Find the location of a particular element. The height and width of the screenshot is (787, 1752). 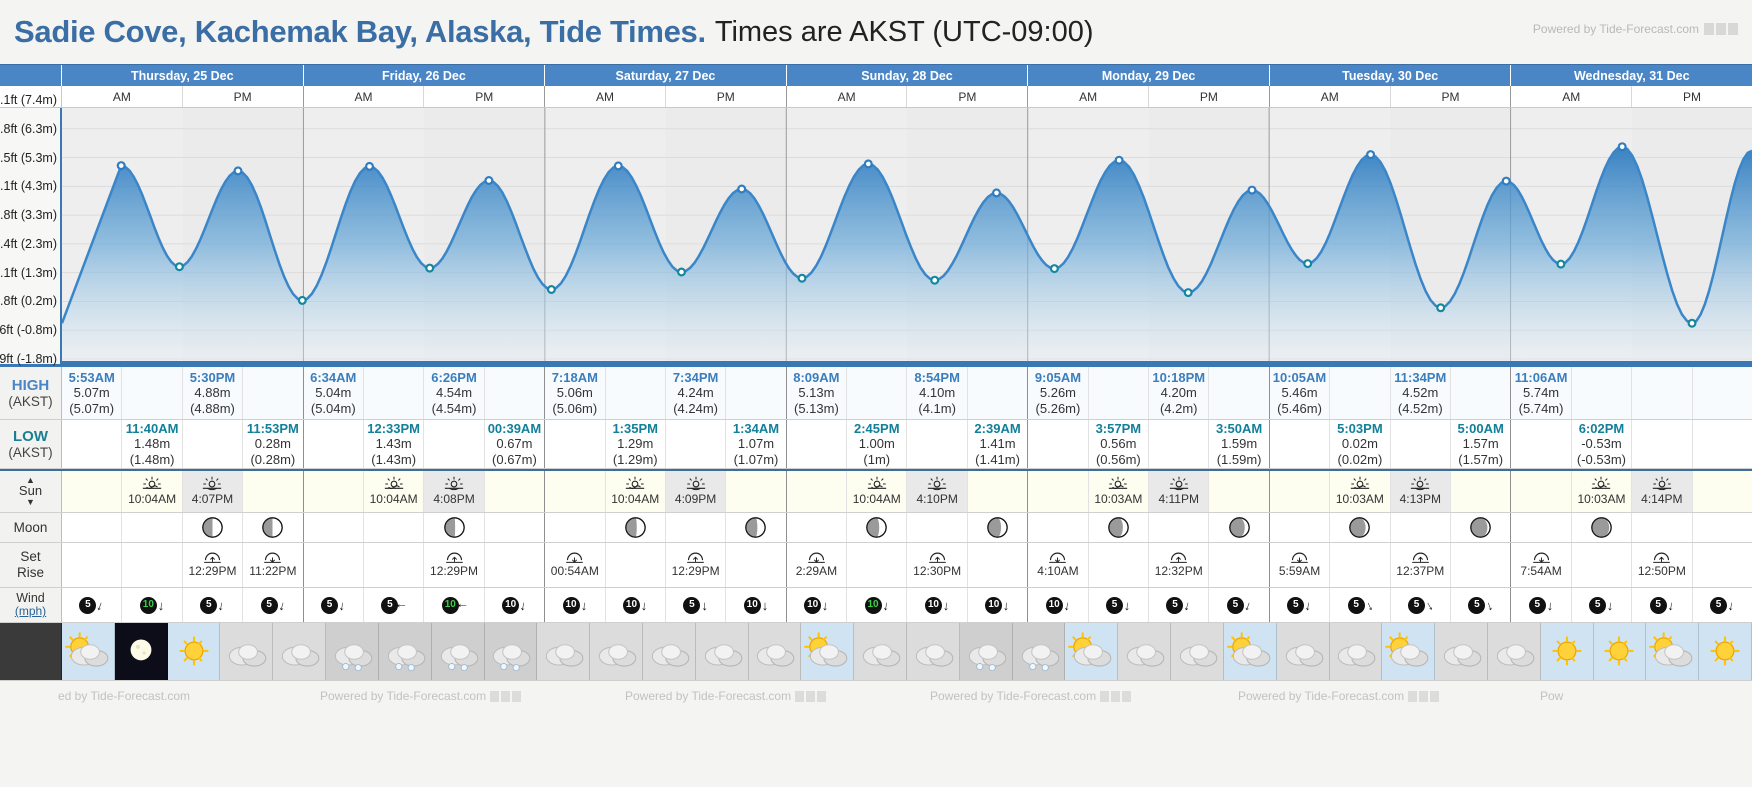

low-tide-height: 1.41m is located at coordinates (997, 444).